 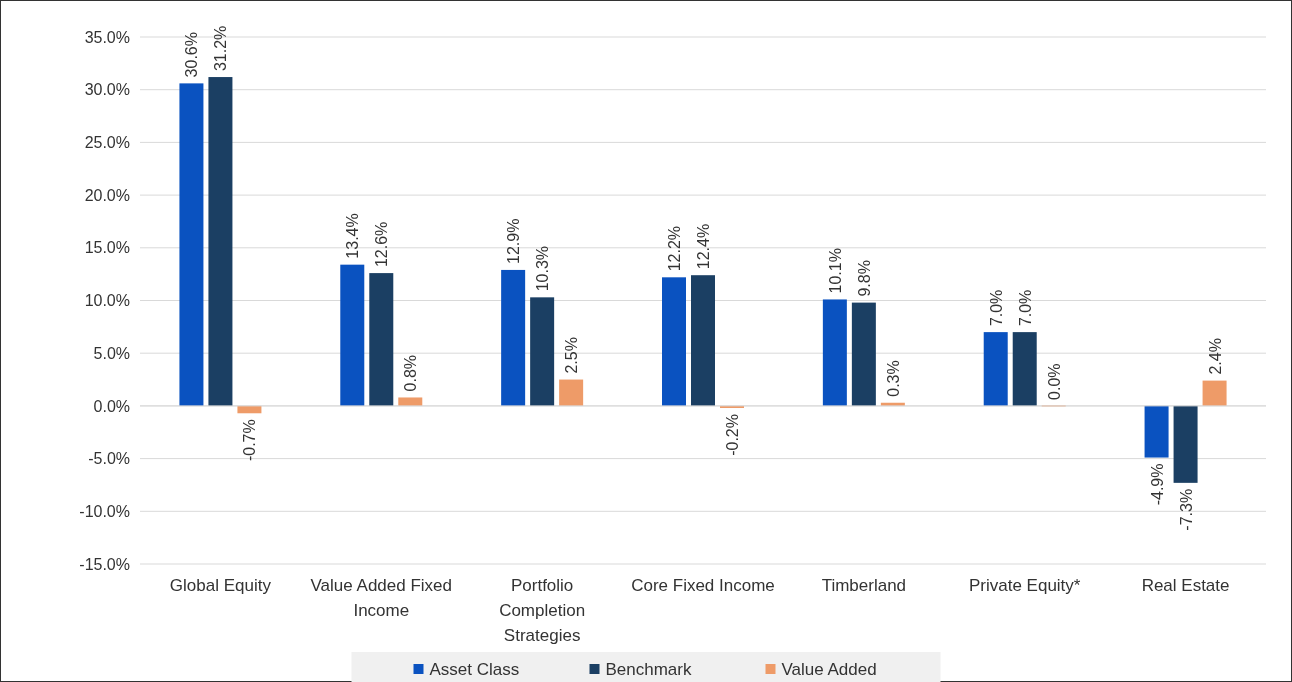 What do you see at coordinates (104, 511) in the screenshot?
I see `y-tick-label: -10.0%` at bounding box center [104, 511].